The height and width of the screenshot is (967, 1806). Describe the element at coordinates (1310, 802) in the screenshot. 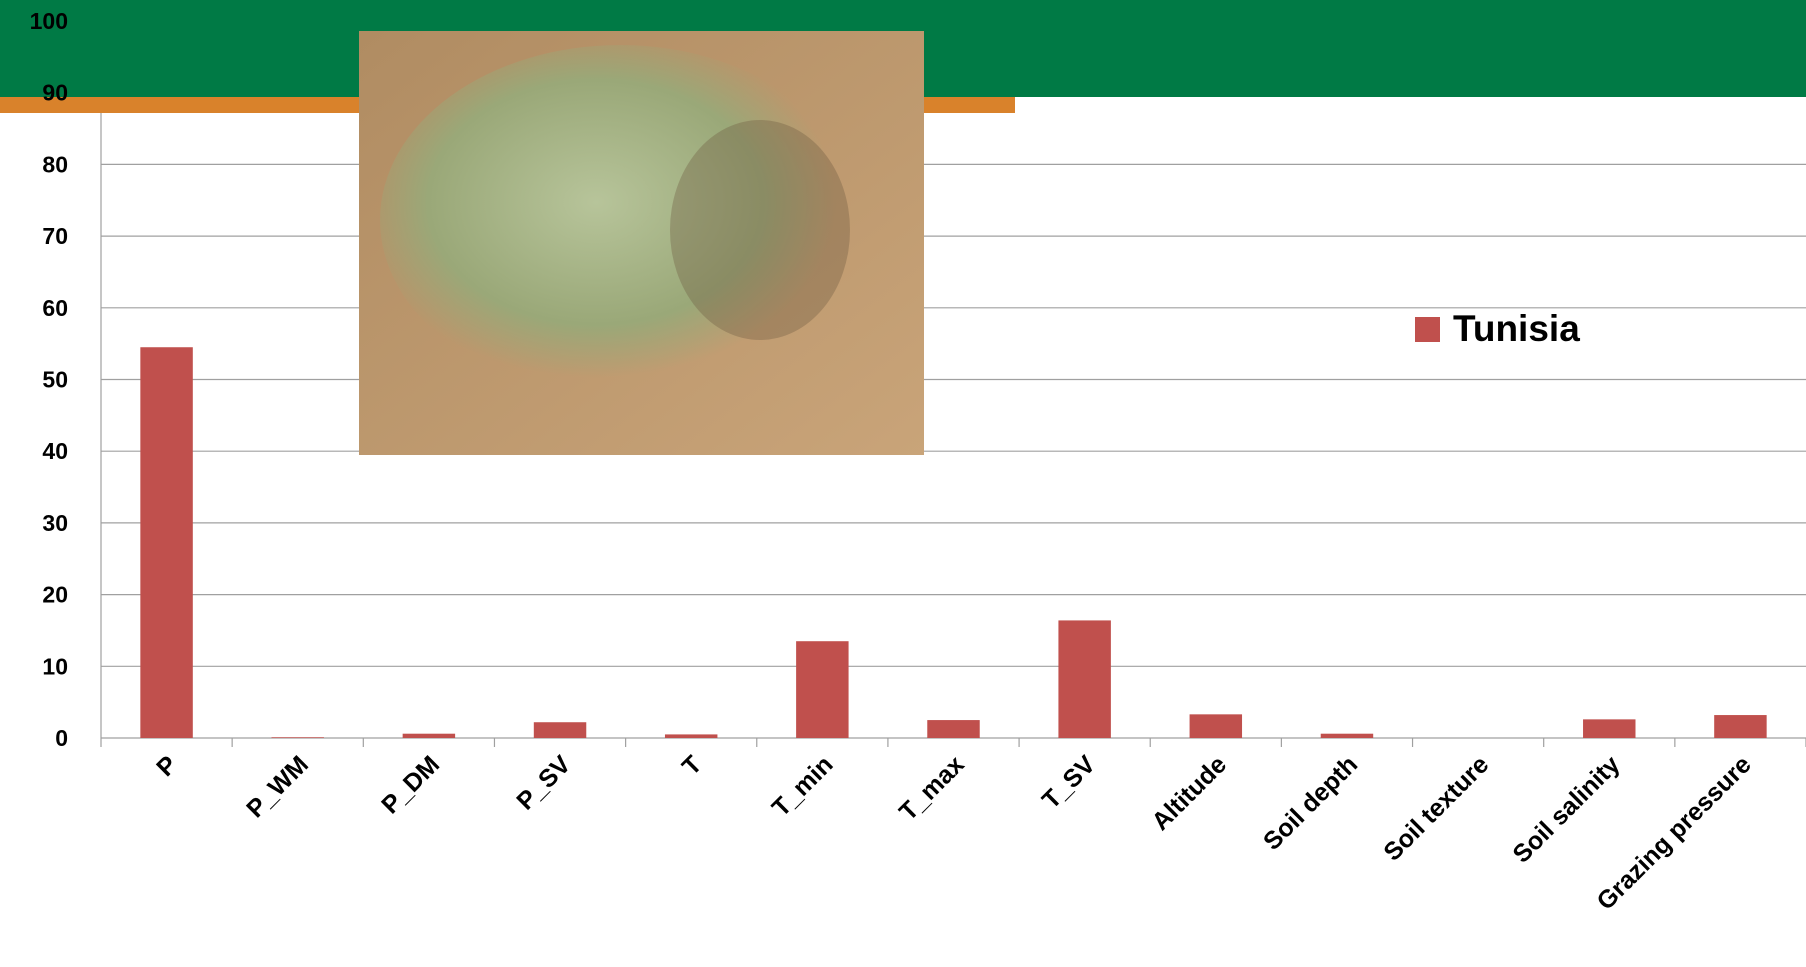

I see `x-tick-label: Soil depth` at that location.